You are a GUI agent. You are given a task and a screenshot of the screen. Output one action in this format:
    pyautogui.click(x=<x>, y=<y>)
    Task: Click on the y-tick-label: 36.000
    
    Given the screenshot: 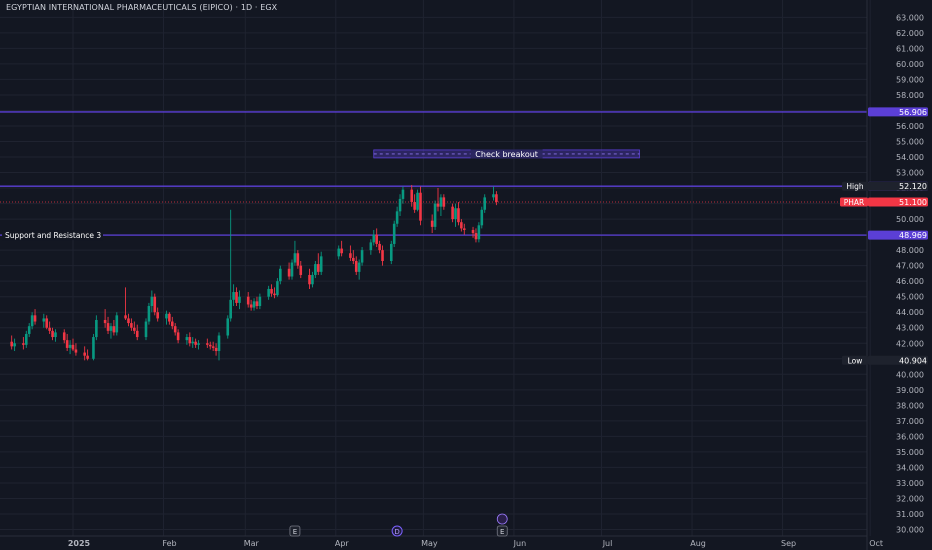 What is the action you would take?
    pyautogui.click(x=910, y=436)
    